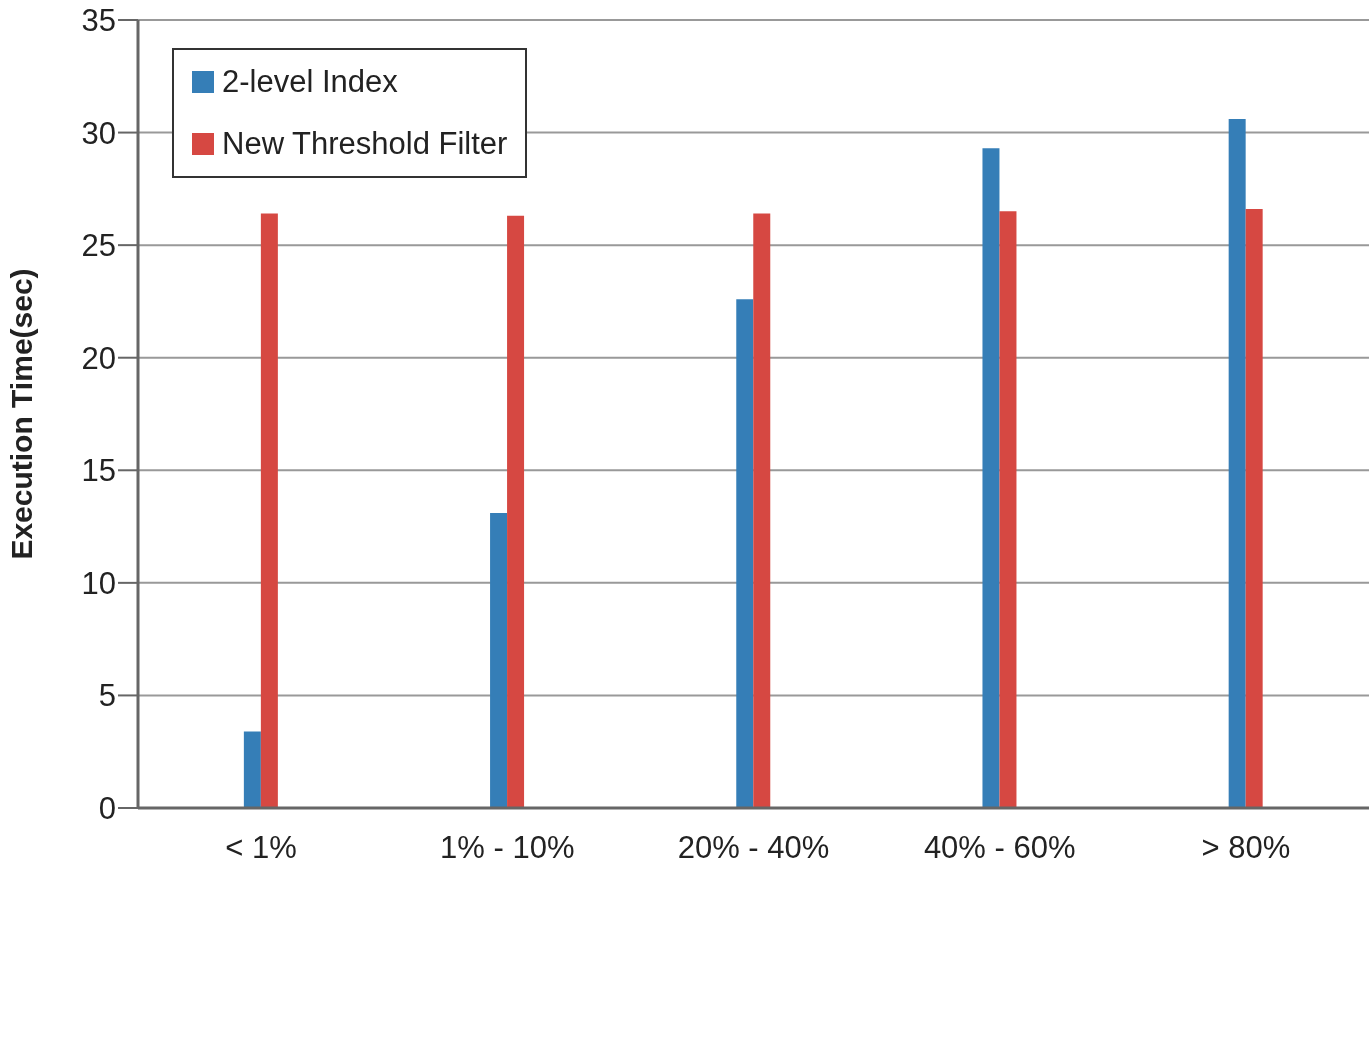 Image resolution: width=1369 pixels, height=1037 pixels. Describe the element at coordinates (98, 21) in the screenshot. I see `y-tick-label: 35` at that location.